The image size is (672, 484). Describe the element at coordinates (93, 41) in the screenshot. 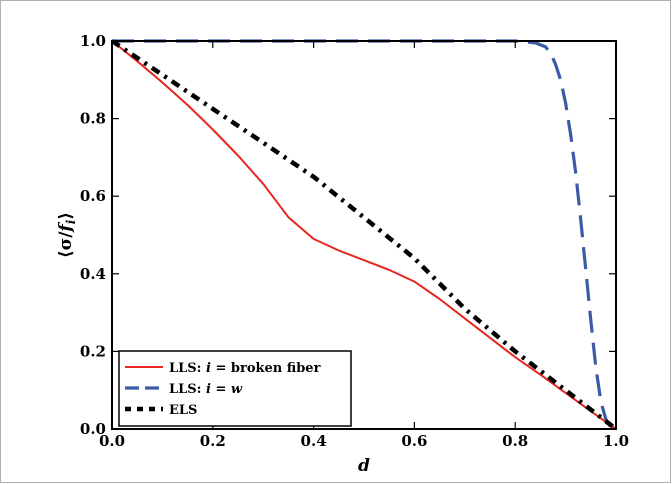

I see `y-tick-label: 1.0` at that location.